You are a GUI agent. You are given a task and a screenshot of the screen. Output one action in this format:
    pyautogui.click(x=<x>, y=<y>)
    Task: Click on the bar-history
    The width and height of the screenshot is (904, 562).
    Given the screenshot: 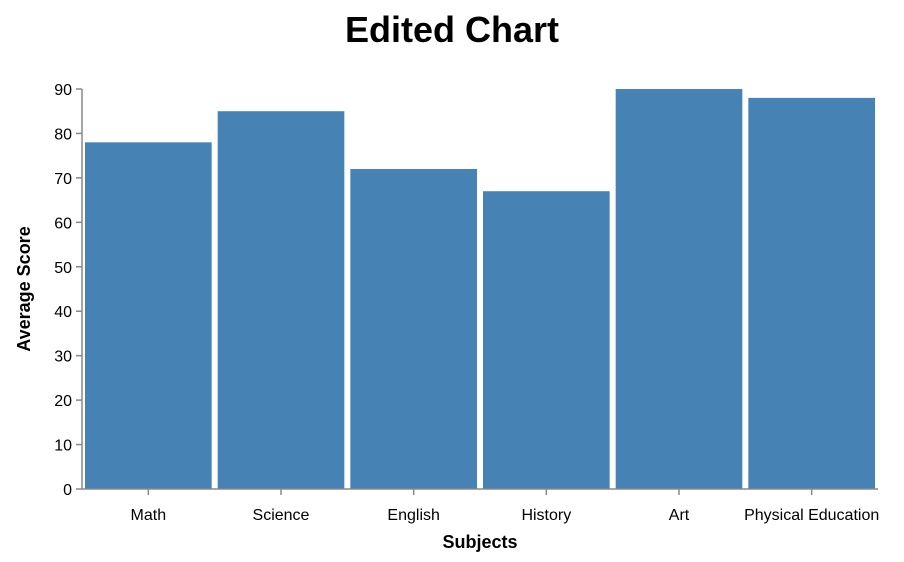 What is the action you would take?
    pyautogui.click(x=546, y=340)
    